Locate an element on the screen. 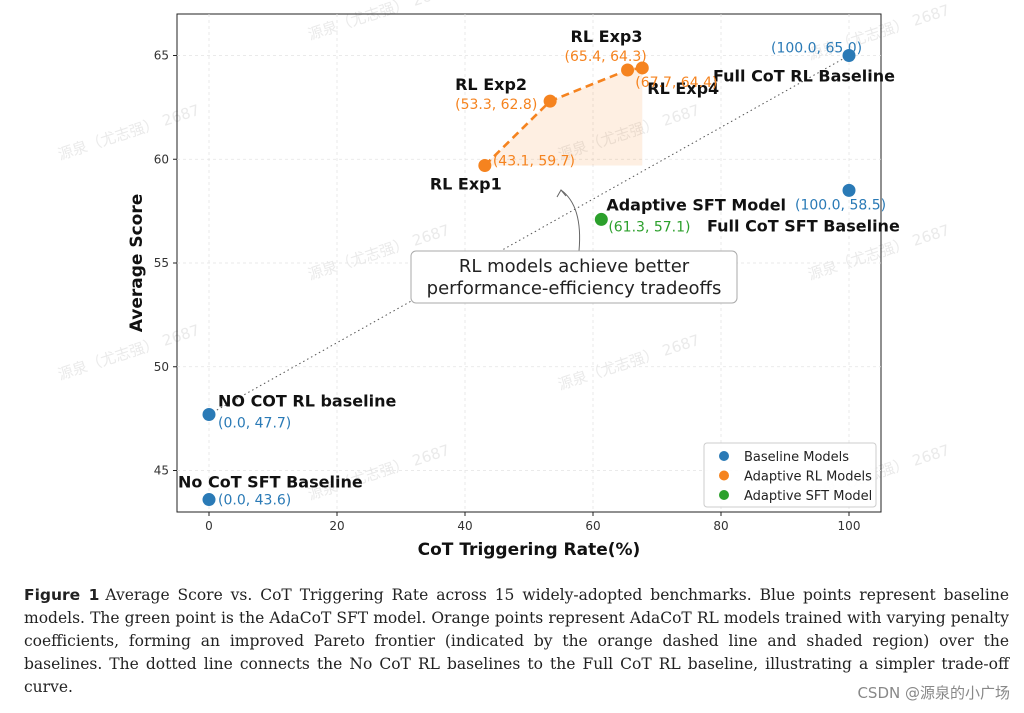  x-axis-label: CoT Triggering Rate(%) is located at coordinates (529, 550).